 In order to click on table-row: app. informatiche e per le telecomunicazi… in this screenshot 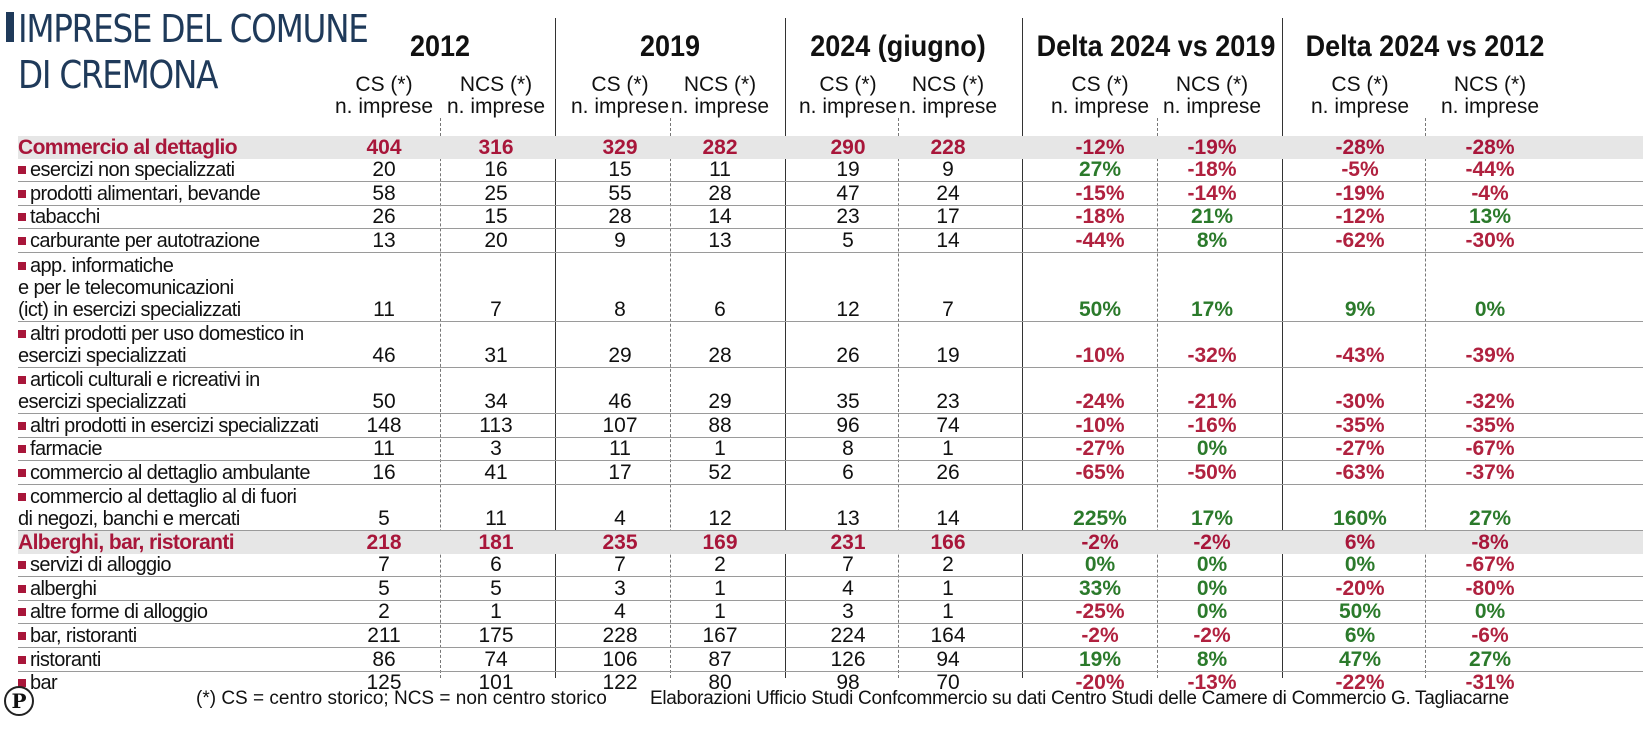, I will do `click(830, 287)`.